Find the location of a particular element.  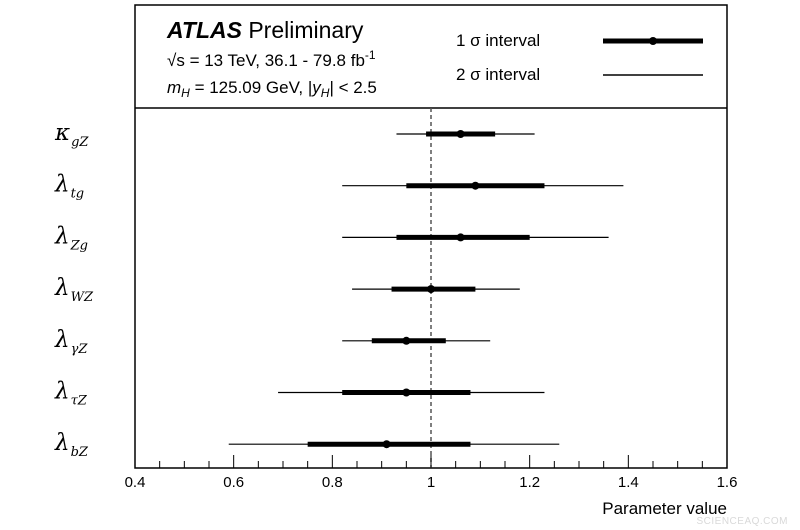

rapidity-text: | < 2.5 is located at coordinates (353, 87).